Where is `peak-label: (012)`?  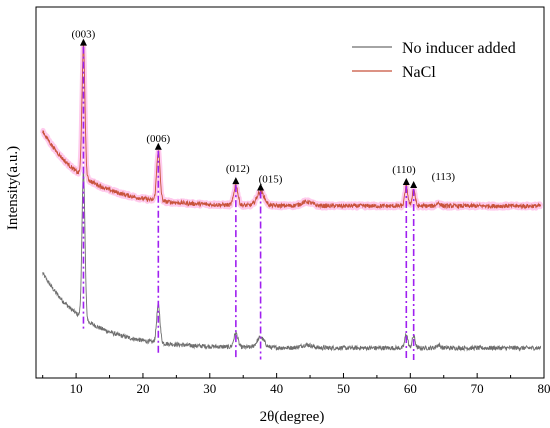 peak-label: (012) is located at coordinates (238, 169).